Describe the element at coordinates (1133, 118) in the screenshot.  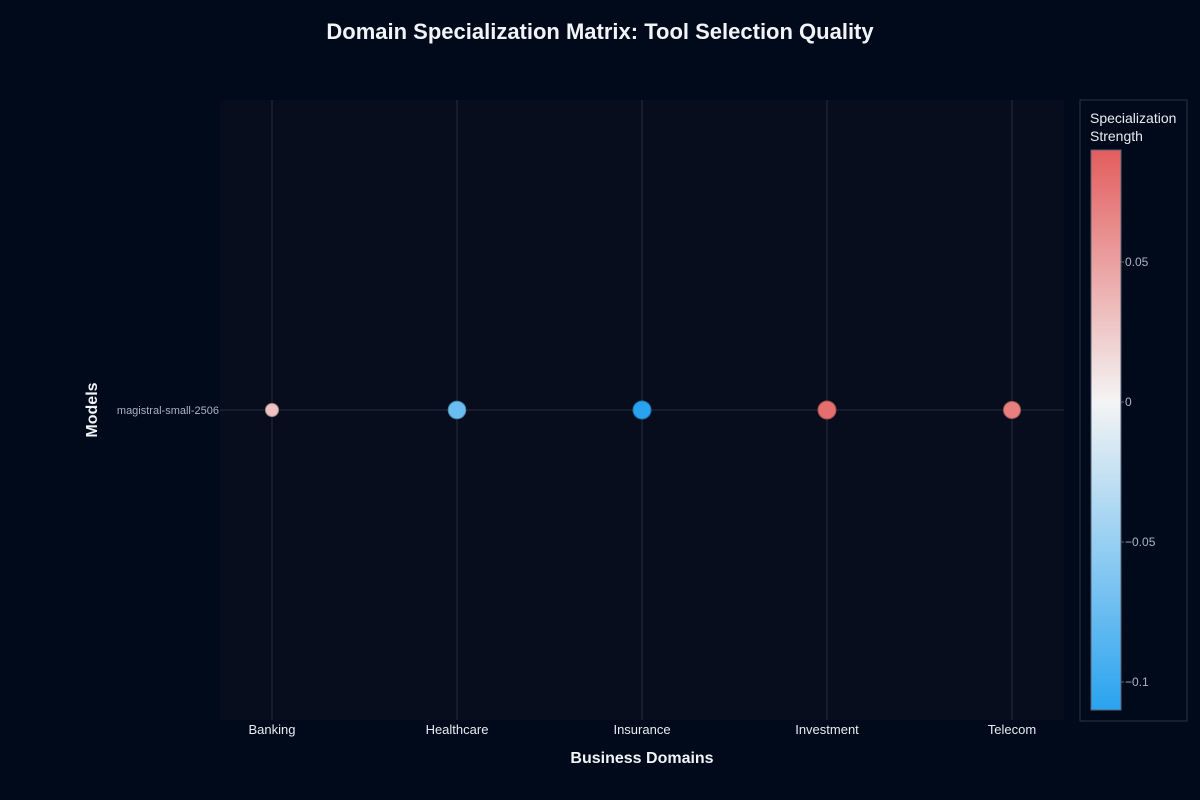
I see `colorbar-title-line-1: Specialization` at that location.